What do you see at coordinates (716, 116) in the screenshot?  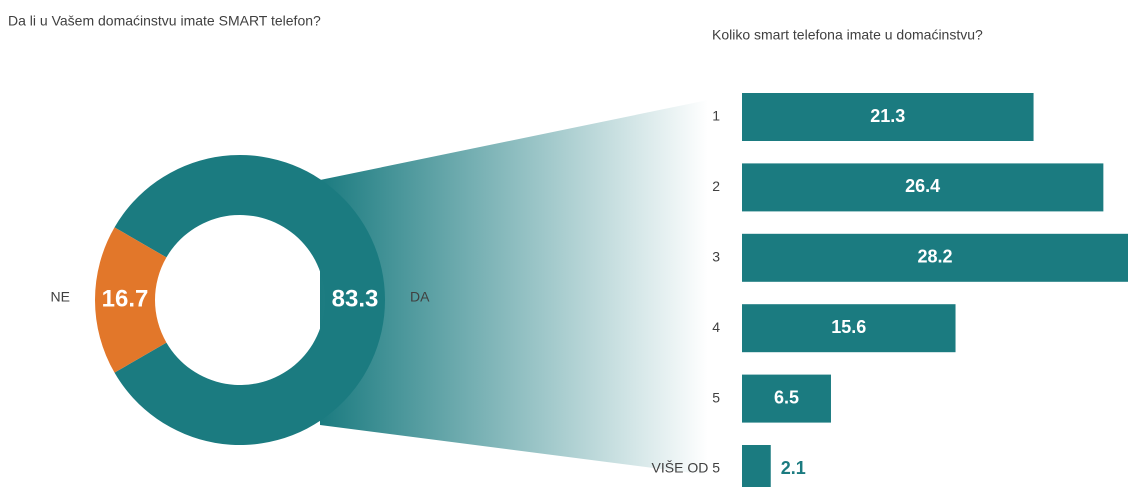 I see `category-label: 1` at bounding box center [716, 116].